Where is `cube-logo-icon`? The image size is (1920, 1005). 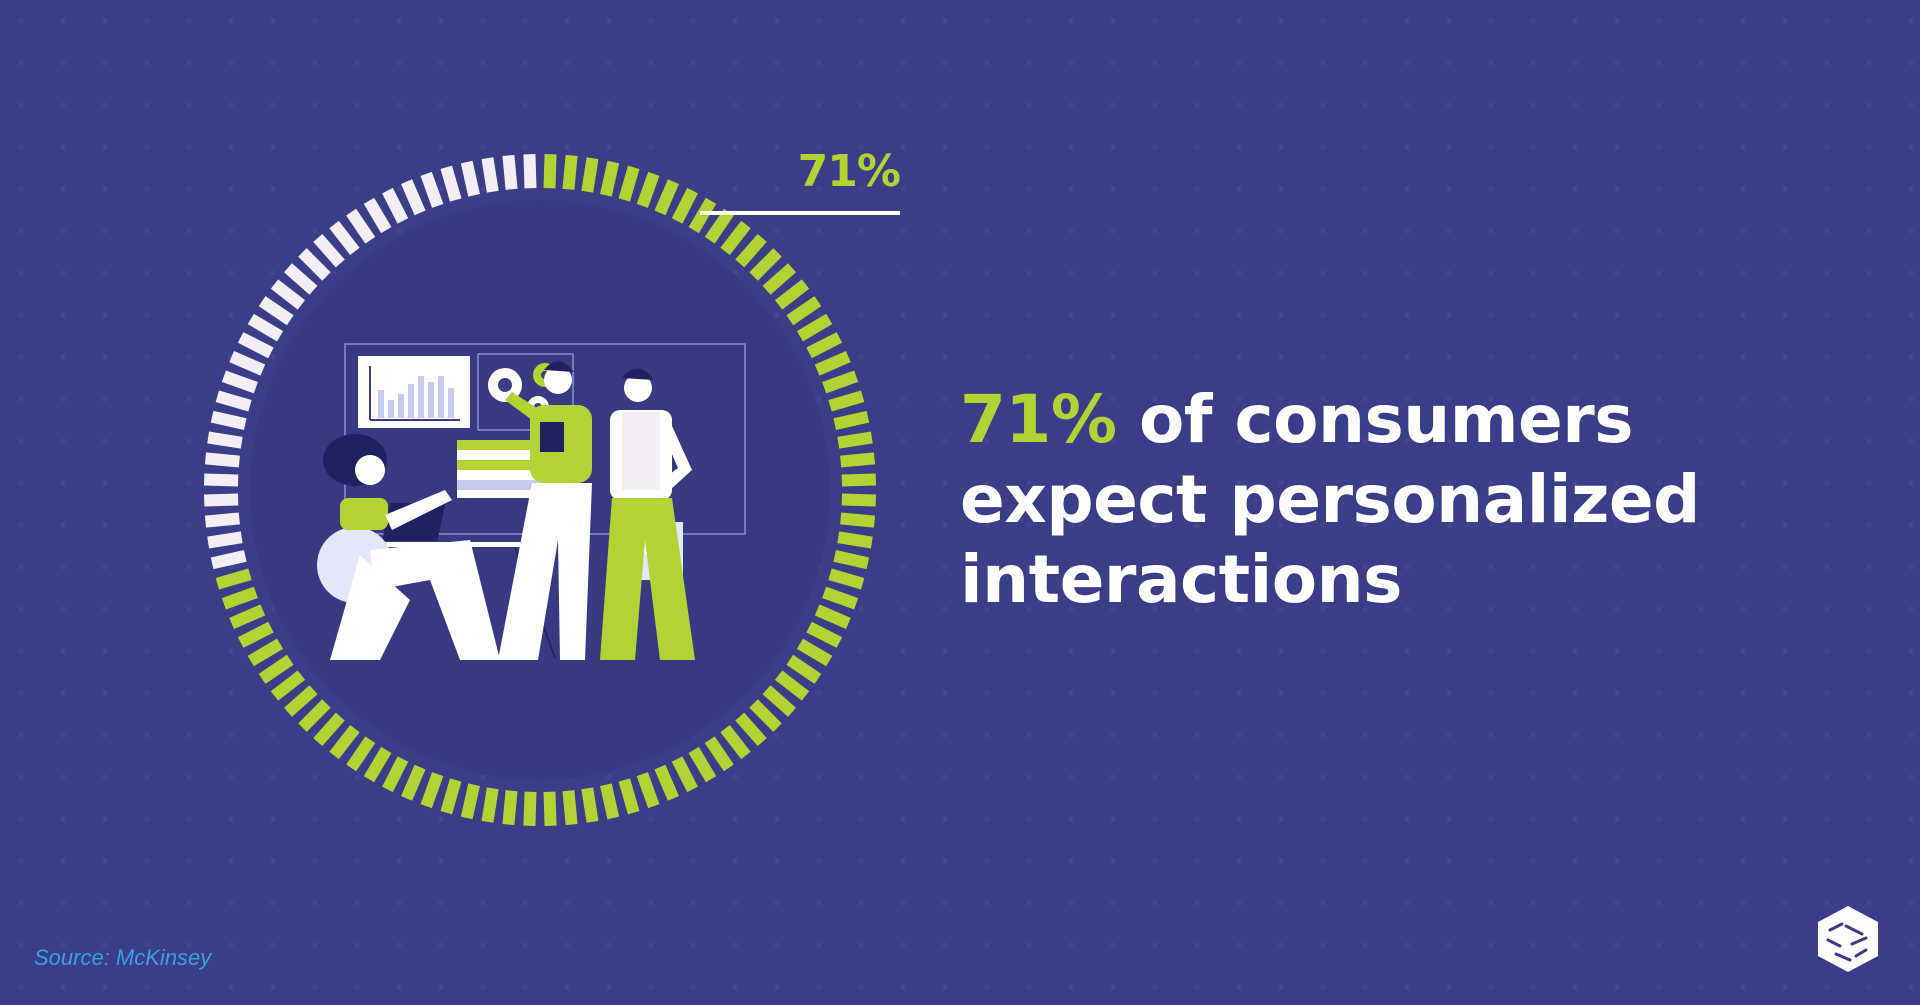
cube-logo-icon is located at coordinates (1848, 939).